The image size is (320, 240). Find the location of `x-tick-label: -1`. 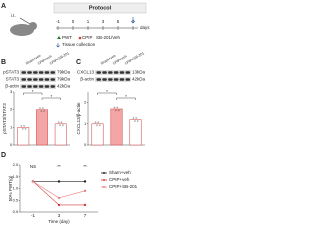

x-tick-label: -1 is located at coordinates (33, 215).